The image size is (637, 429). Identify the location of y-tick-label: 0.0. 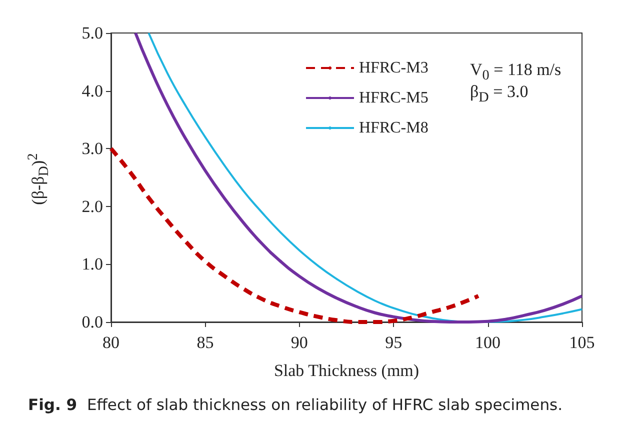
(92, 322).